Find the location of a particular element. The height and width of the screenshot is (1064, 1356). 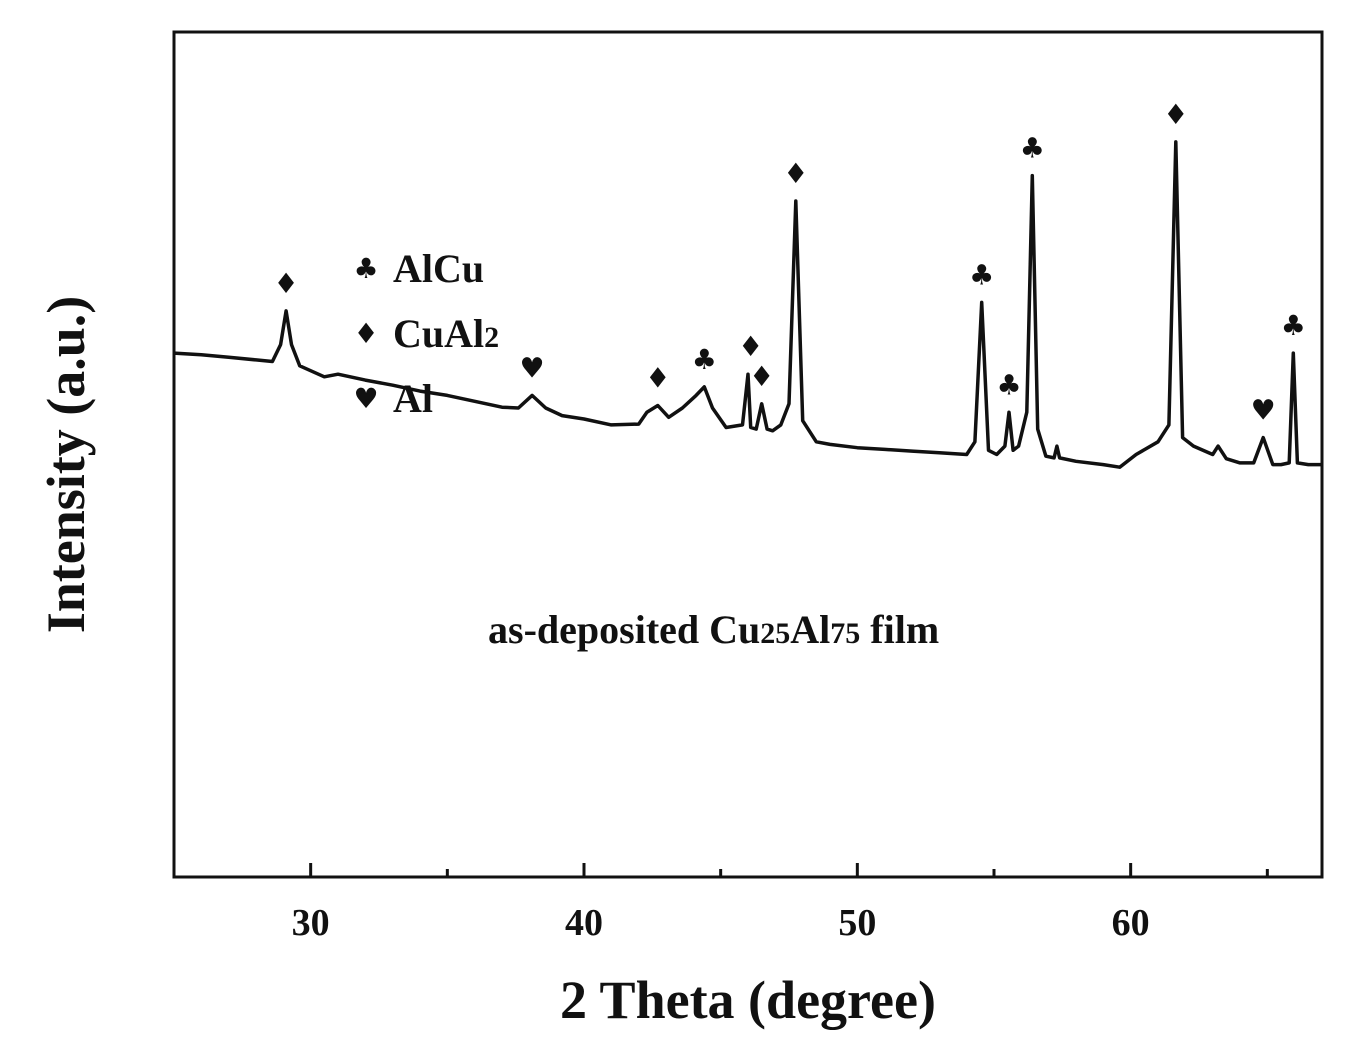

legend-label: CuAl2 is located at coordinates (446, 333).